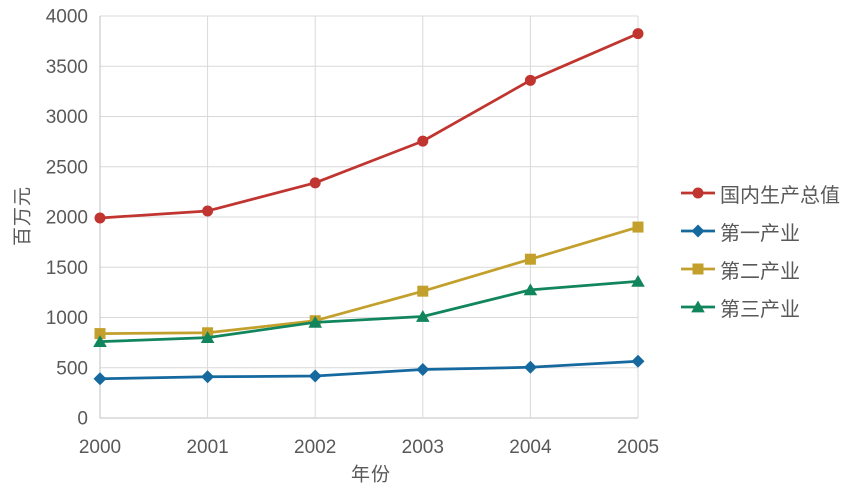  I want to click on legend-label-secondary-industry: 第二产业, so click(760, 271).